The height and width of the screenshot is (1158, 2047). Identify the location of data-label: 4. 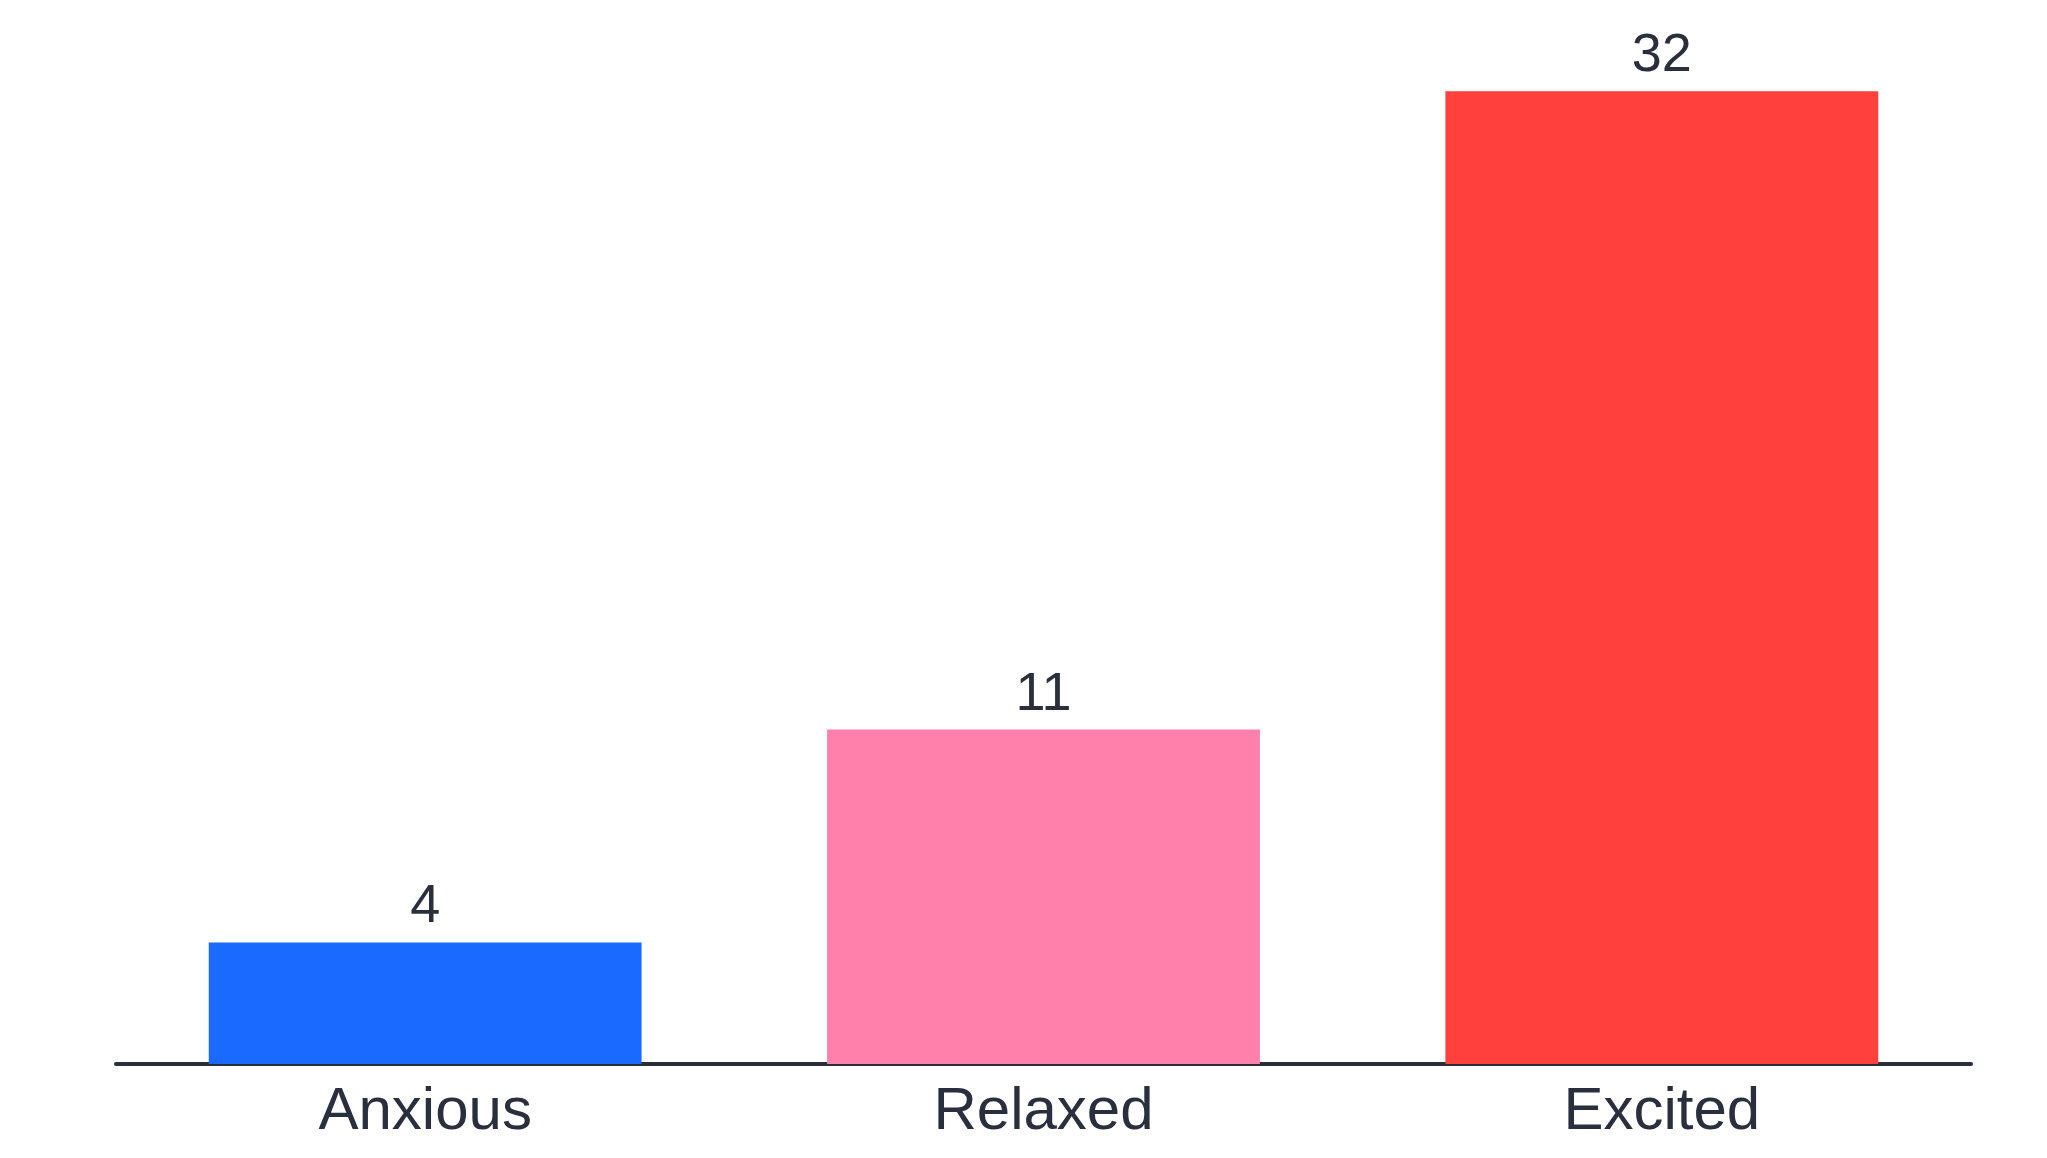
(425, 903).